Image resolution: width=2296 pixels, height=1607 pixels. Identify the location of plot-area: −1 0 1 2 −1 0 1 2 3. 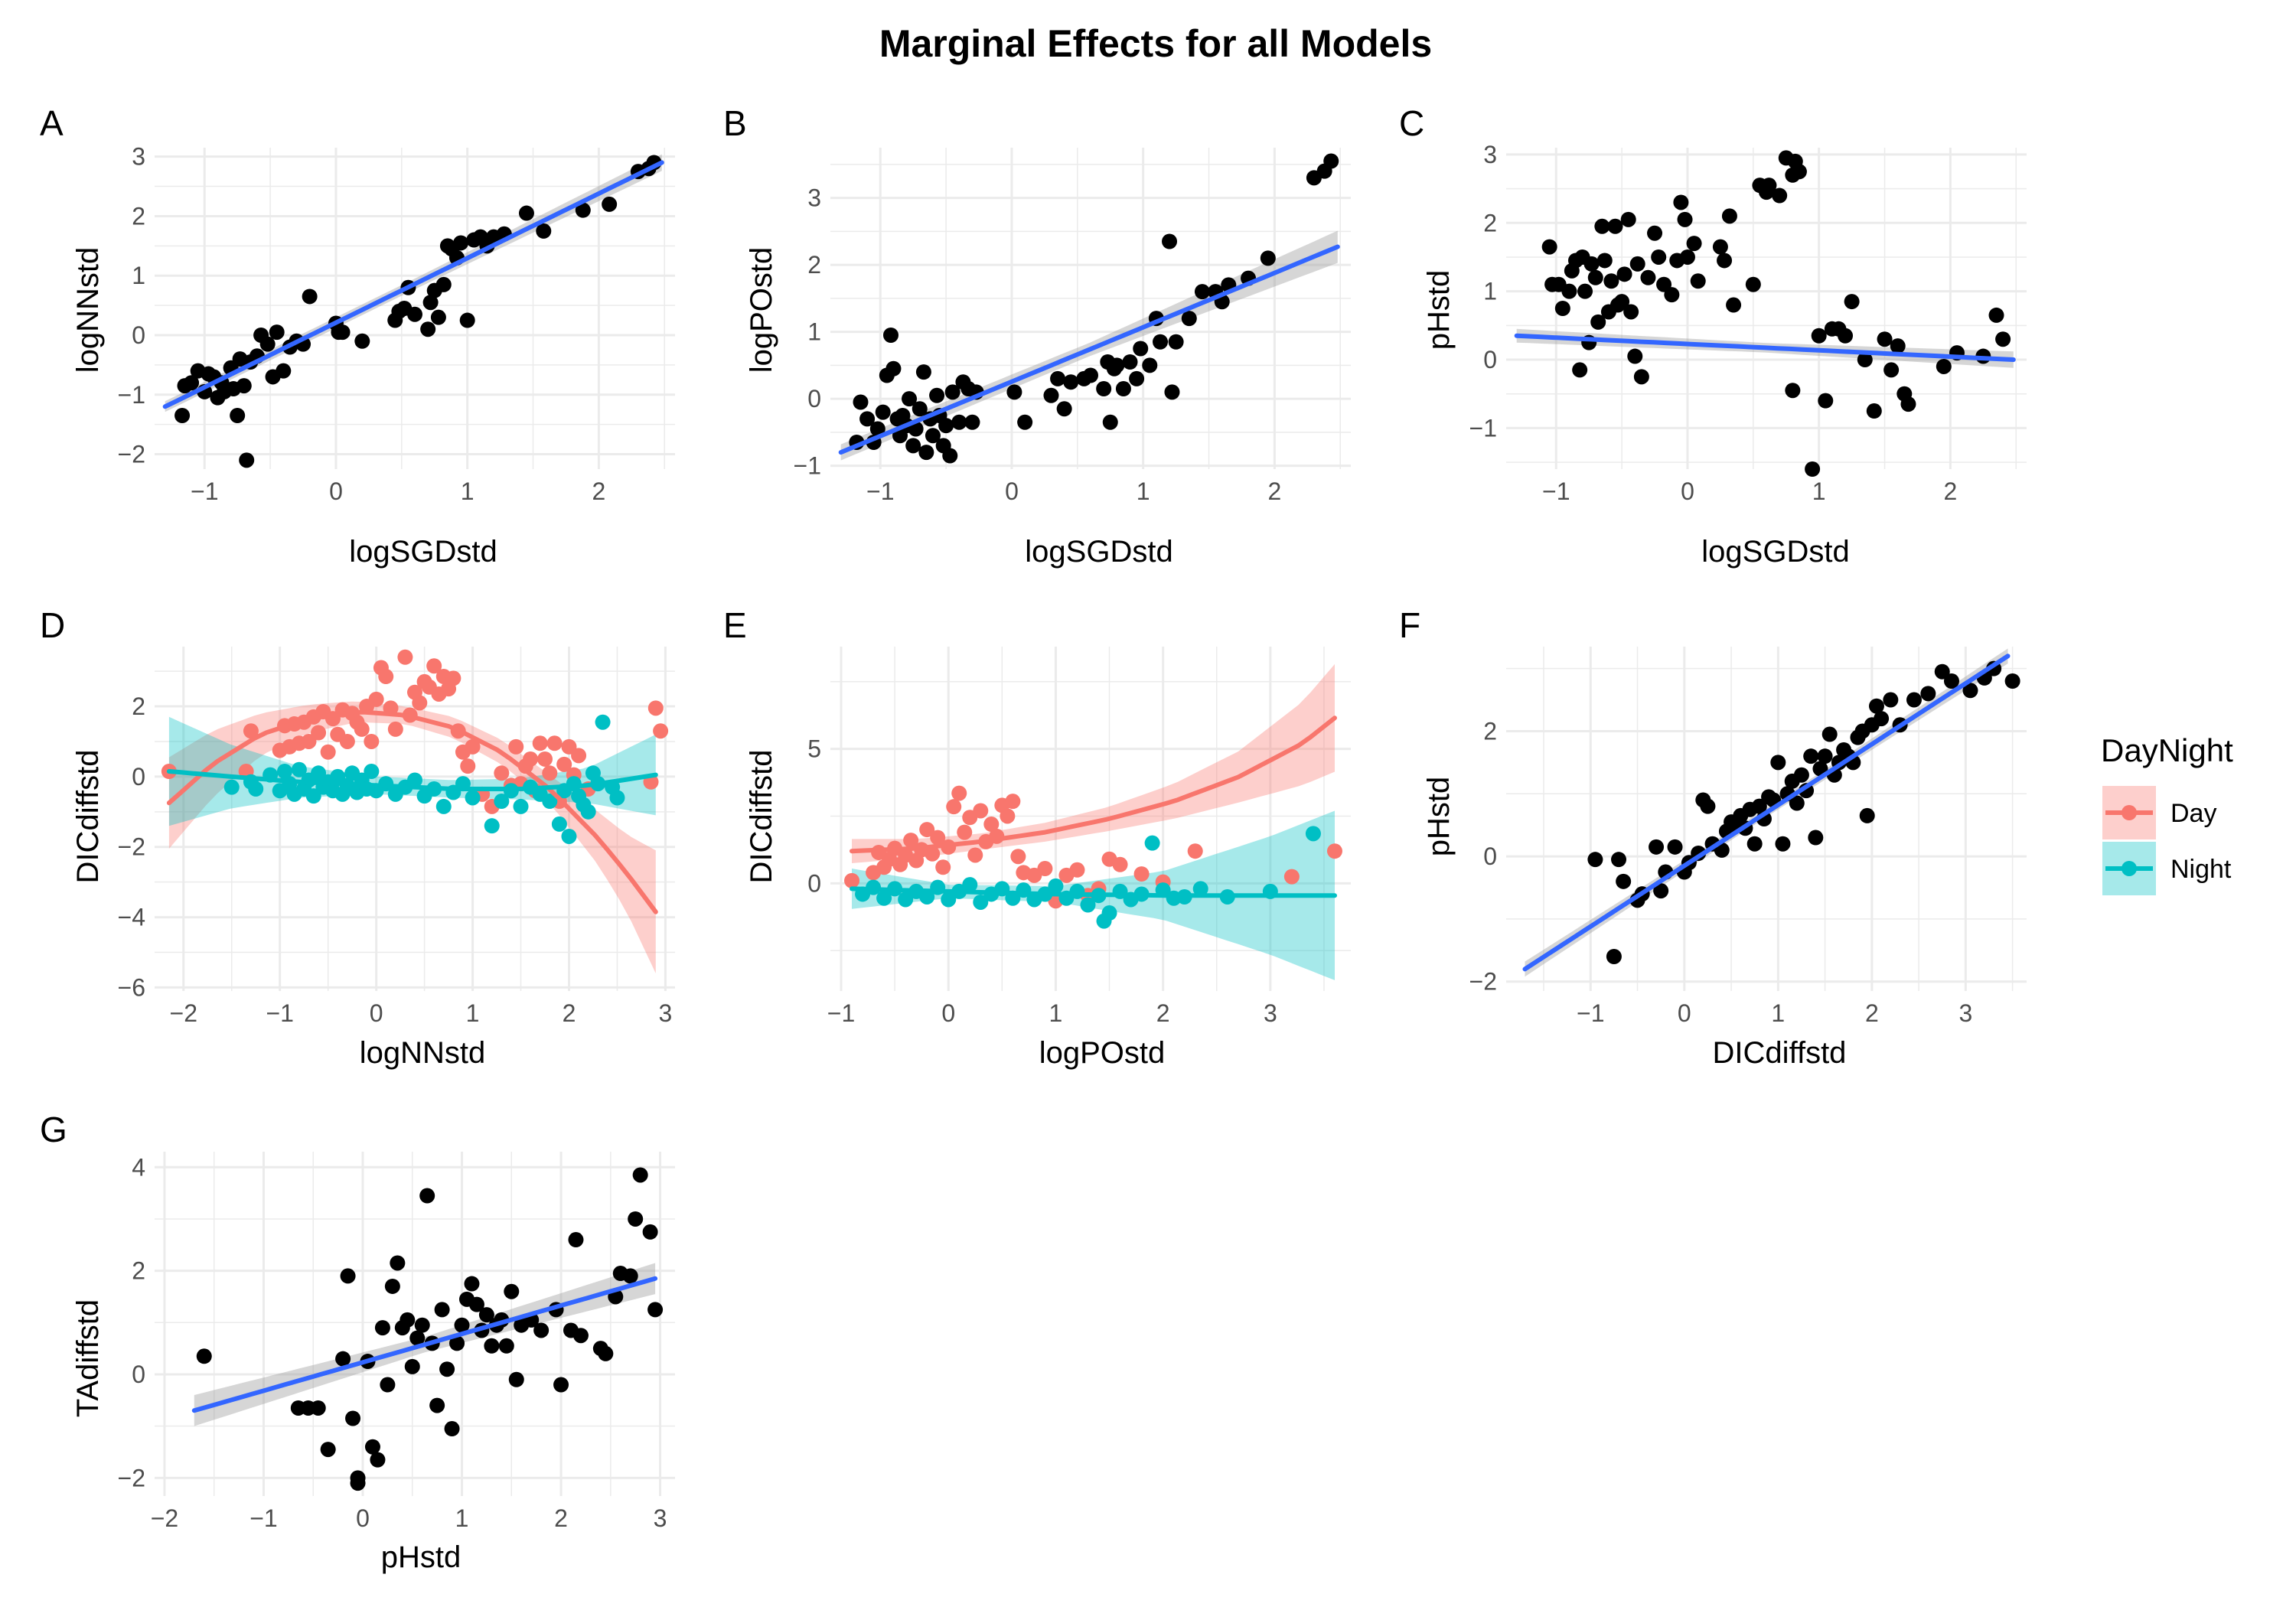
(1072, 326).